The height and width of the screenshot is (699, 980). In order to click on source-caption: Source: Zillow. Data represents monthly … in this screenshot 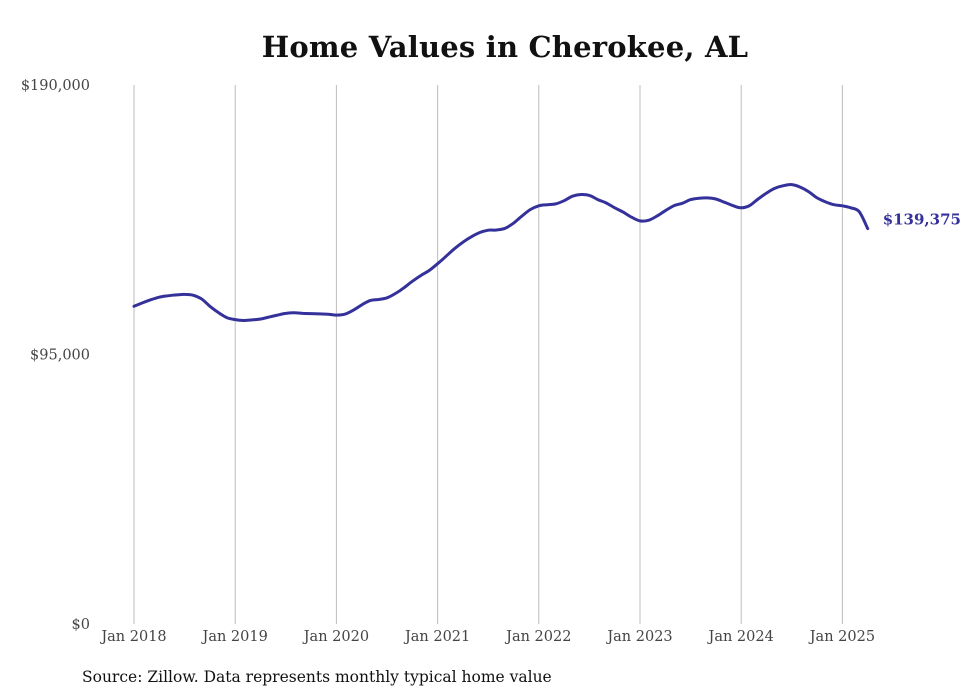, I will do `click(317, 677)`.